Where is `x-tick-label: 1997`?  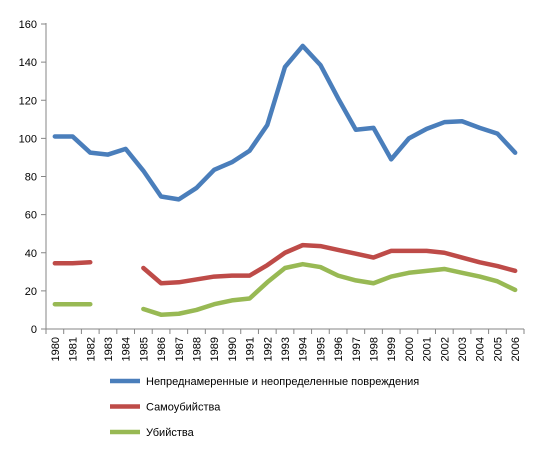 x-tick-label: 1997 is located at coordinates (357, 349).